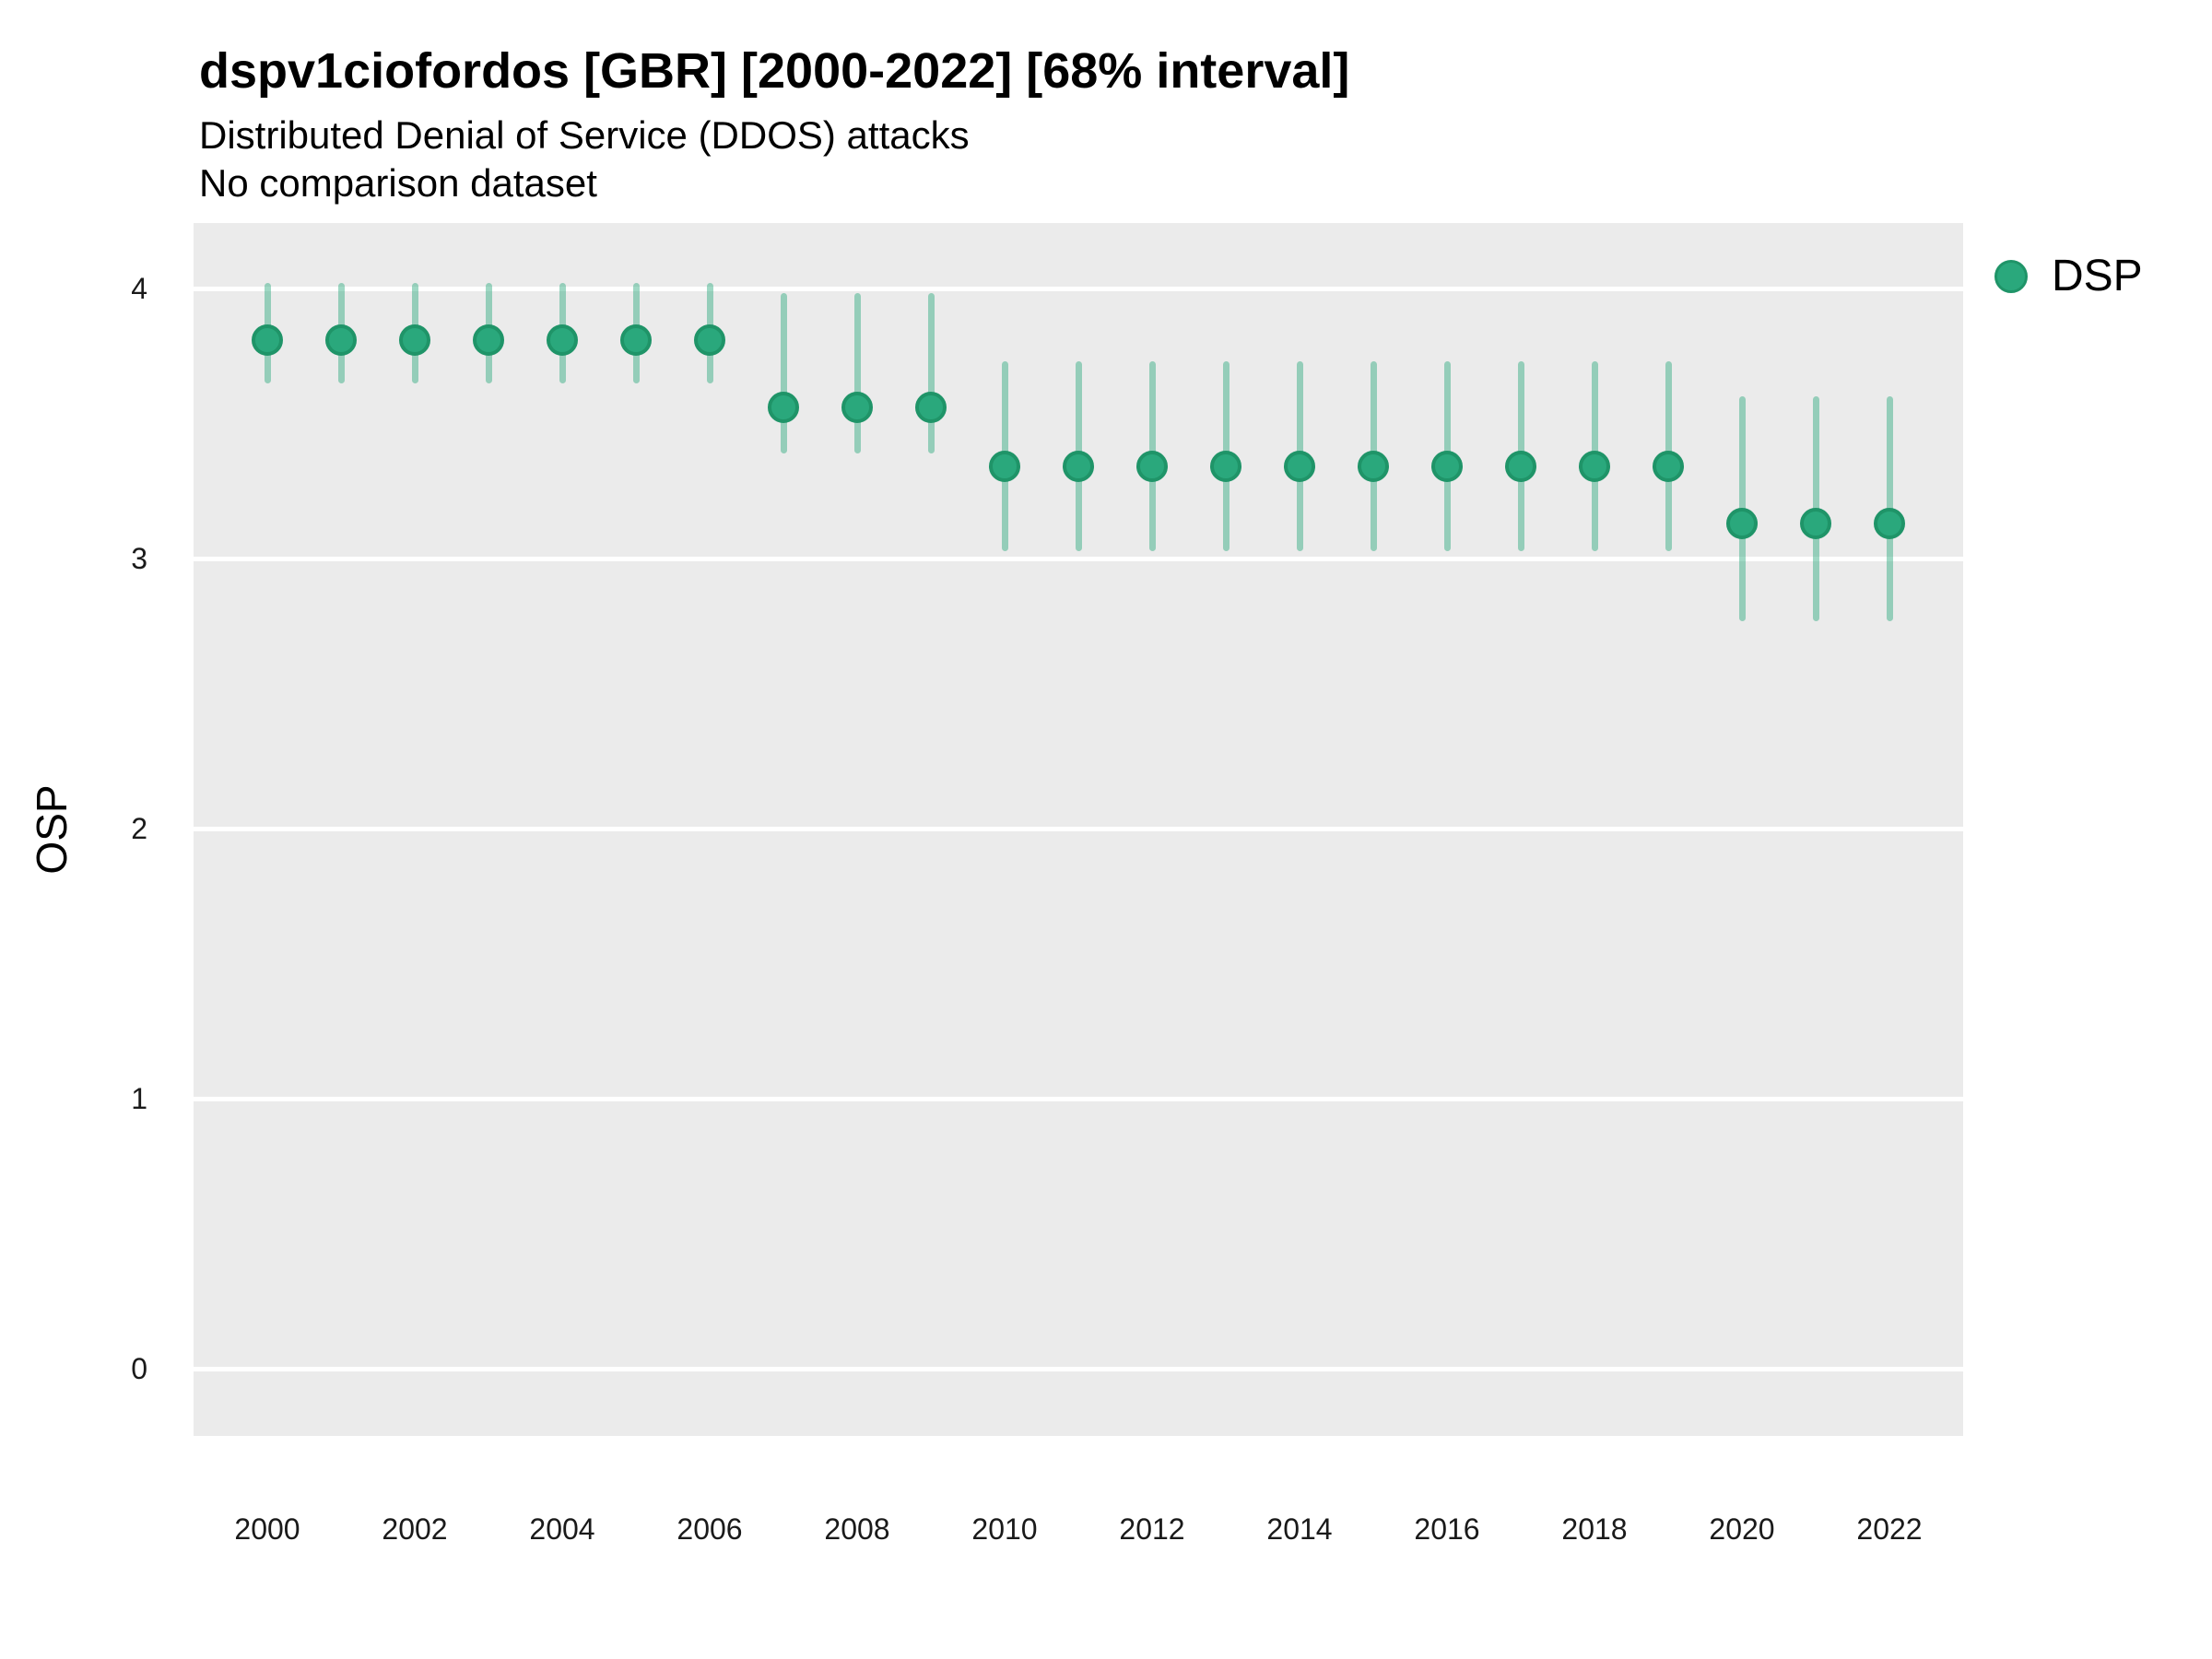  I want to click on x-tick-label-2012: 2012, so click(1152, 1529).